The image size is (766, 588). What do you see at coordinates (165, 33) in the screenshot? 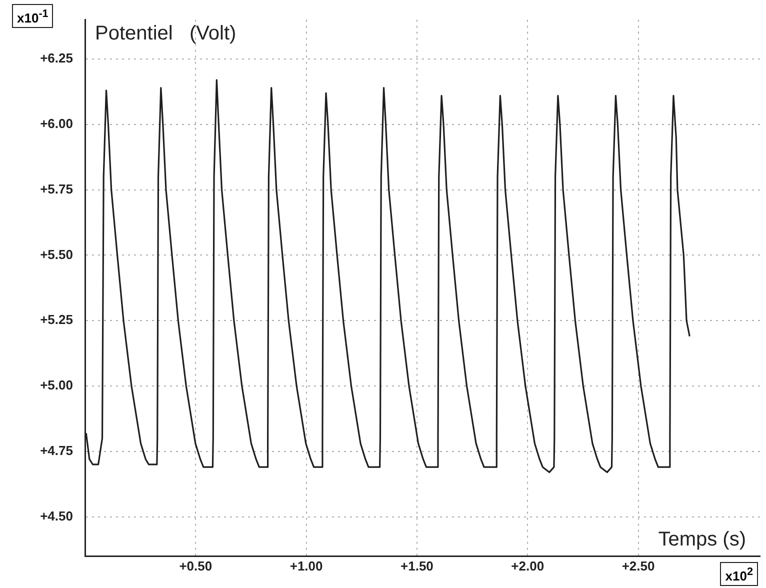
I see `y-axis-title: Potentiel (Volt)` at bounding box center [165, 33].